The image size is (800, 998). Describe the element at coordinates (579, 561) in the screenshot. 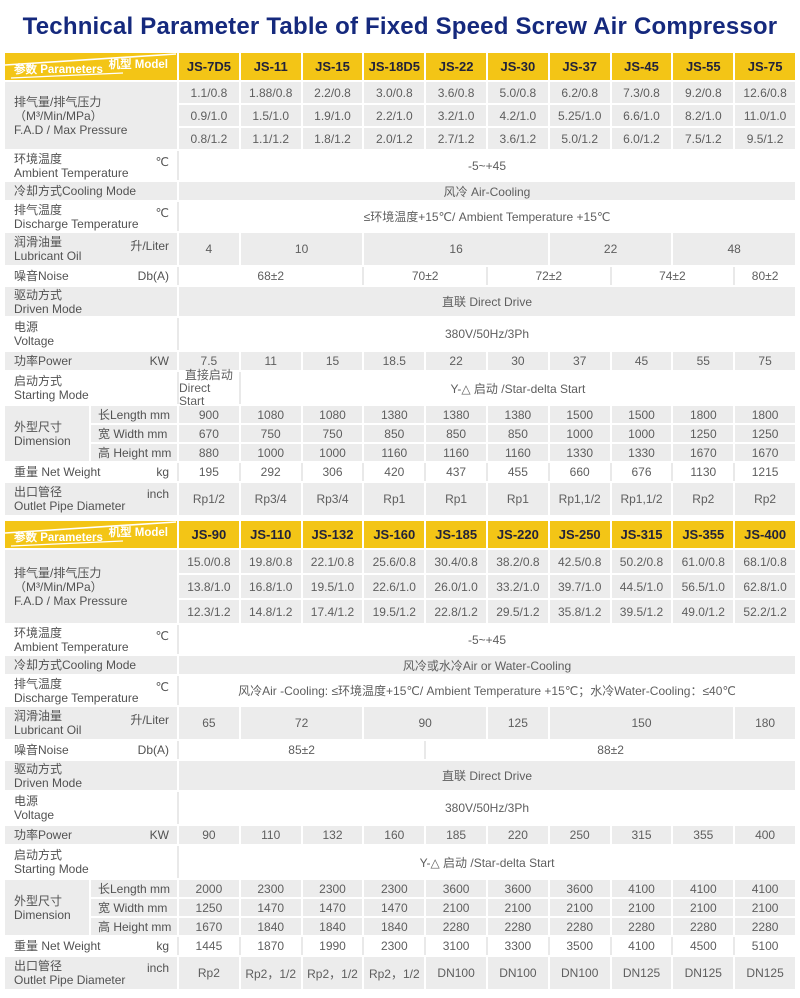

I see `value-cell: 42.5/0.8` at that location.